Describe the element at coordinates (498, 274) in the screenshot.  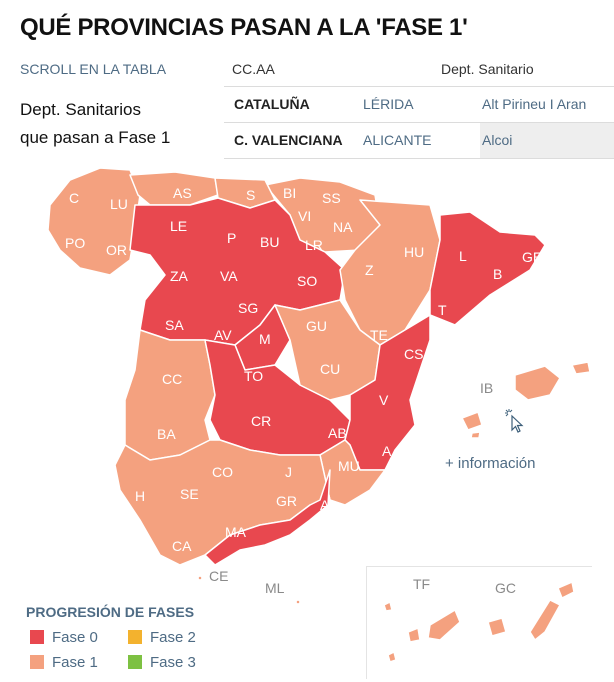
I see `map-label: B` at that location.